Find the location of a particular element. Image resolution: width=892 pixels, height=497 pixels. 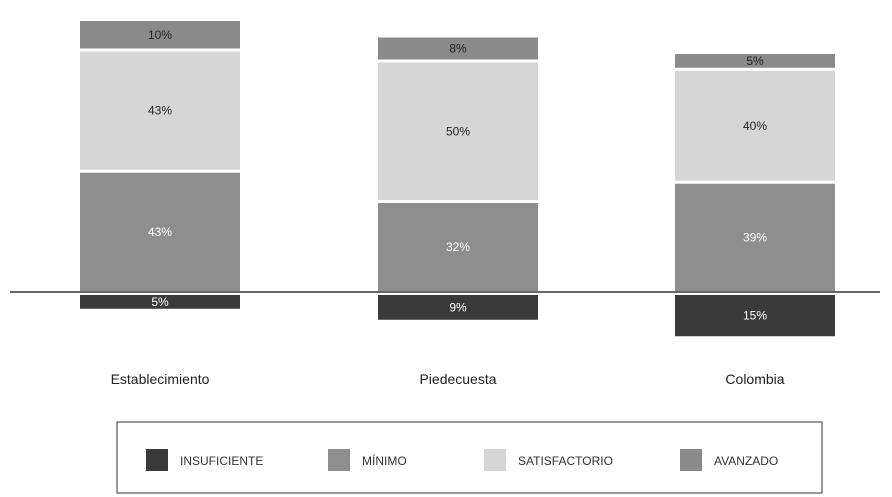

data-label-satisfactorio-3: 40% is located at coordinates (755, 126).